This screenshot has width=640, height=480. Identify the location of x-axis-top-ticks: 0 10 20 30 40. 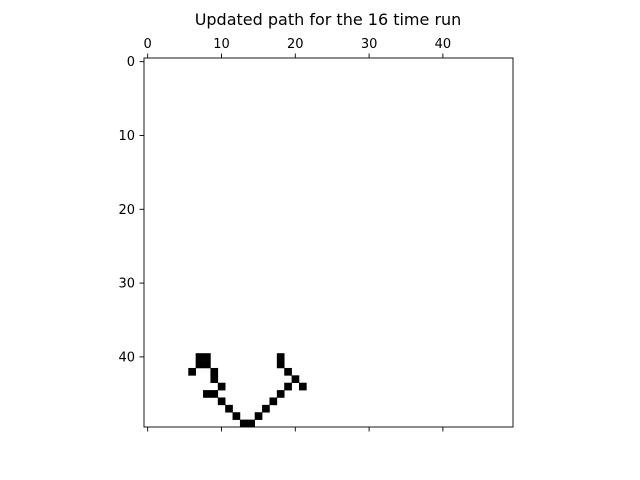
(298, 47).